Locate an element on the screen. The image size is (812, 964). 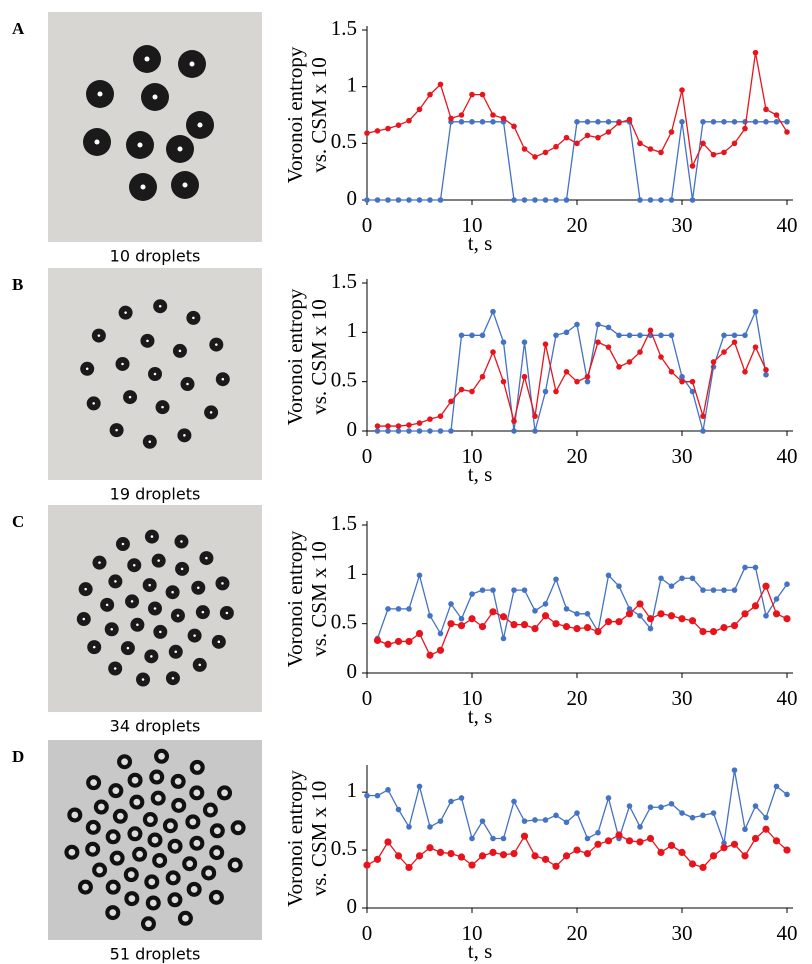
series-line is located at coordinates (577, 807).